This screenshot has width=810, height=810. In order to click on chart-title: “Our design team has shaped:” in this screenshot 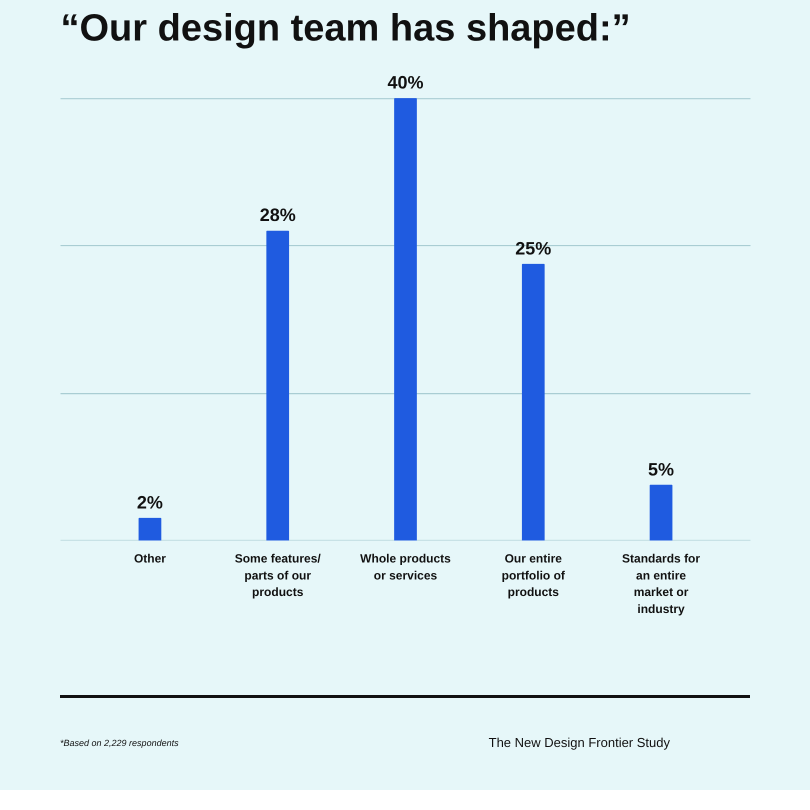, I will do `click(345, 29)`.